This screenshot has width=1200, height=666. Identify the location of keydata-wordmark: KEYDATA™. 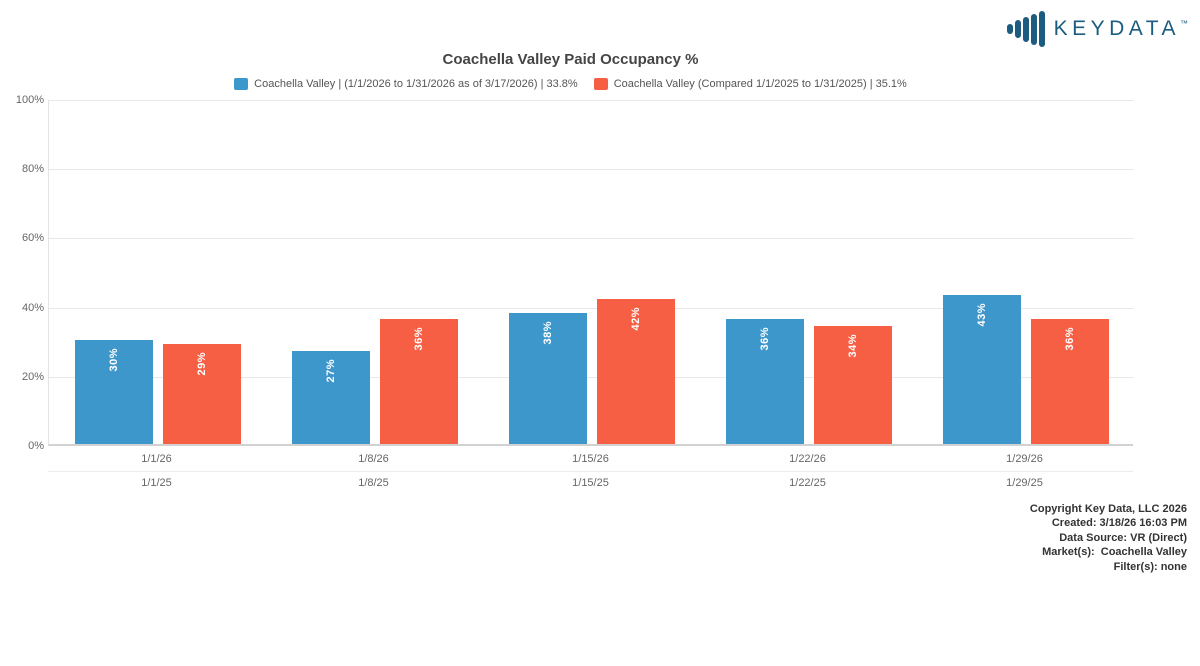
(1121, 29).